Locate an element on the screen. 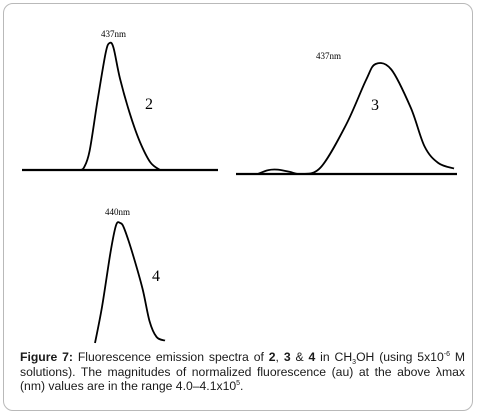 The image size is (478, 416). caption-compound-2: 2 is located at coordinates (272, 357).